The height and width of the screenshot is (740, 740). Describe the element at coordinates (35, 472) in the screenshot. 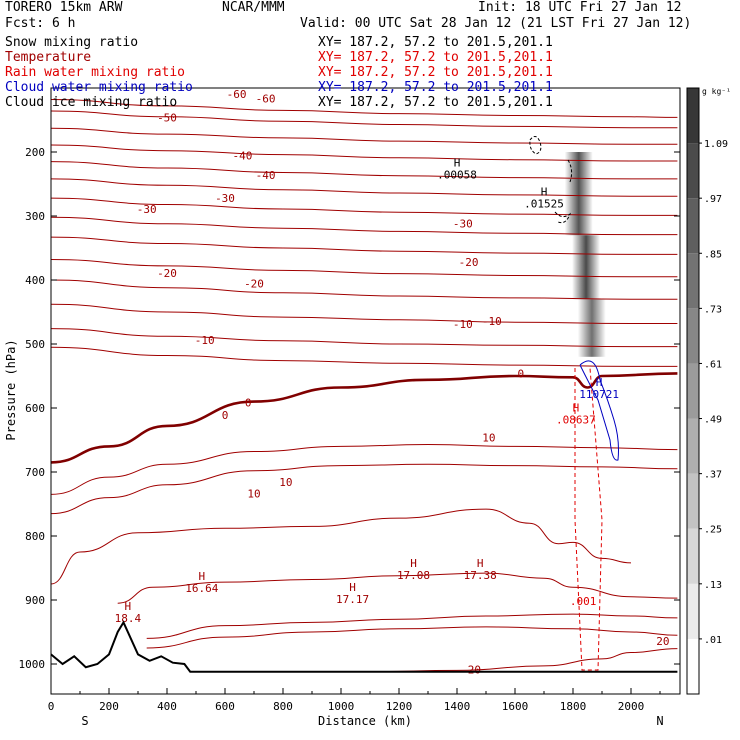

I see `y-tick-label: 700` at that location.